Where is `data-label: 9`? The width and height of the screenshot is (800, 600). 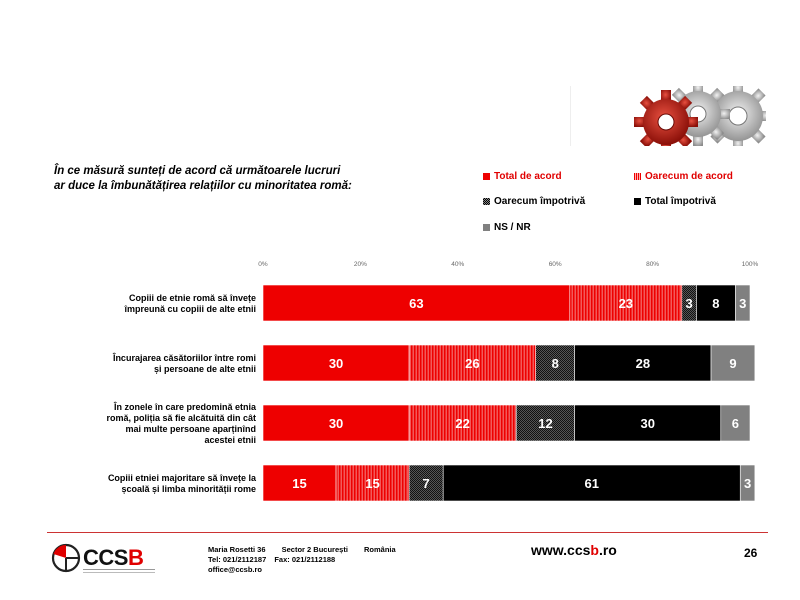
data-label: 9 is located at coordinates (732, 363).